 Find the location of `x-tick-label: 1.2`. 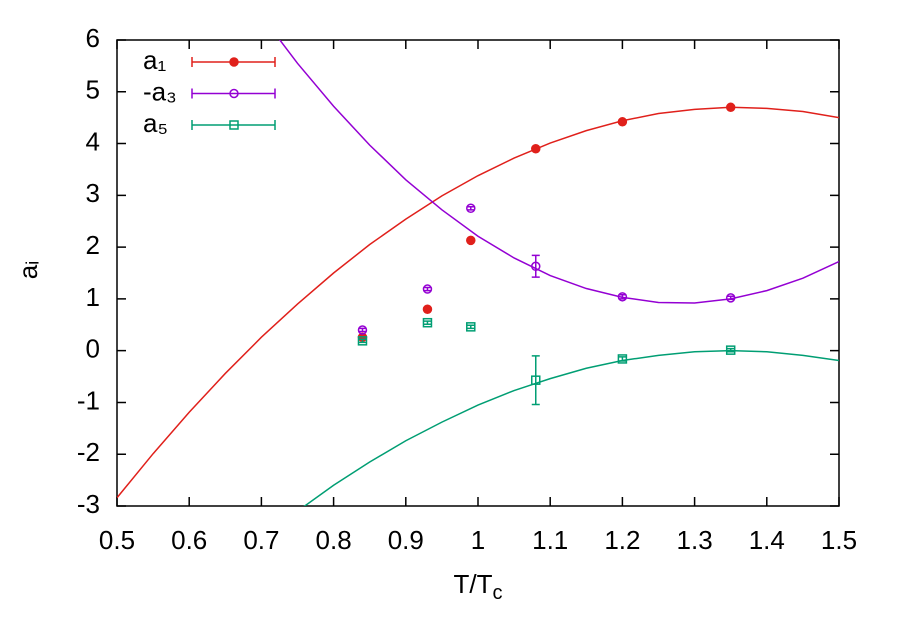

x-tick-label: 1.2 is located at coordinates (622, 540).